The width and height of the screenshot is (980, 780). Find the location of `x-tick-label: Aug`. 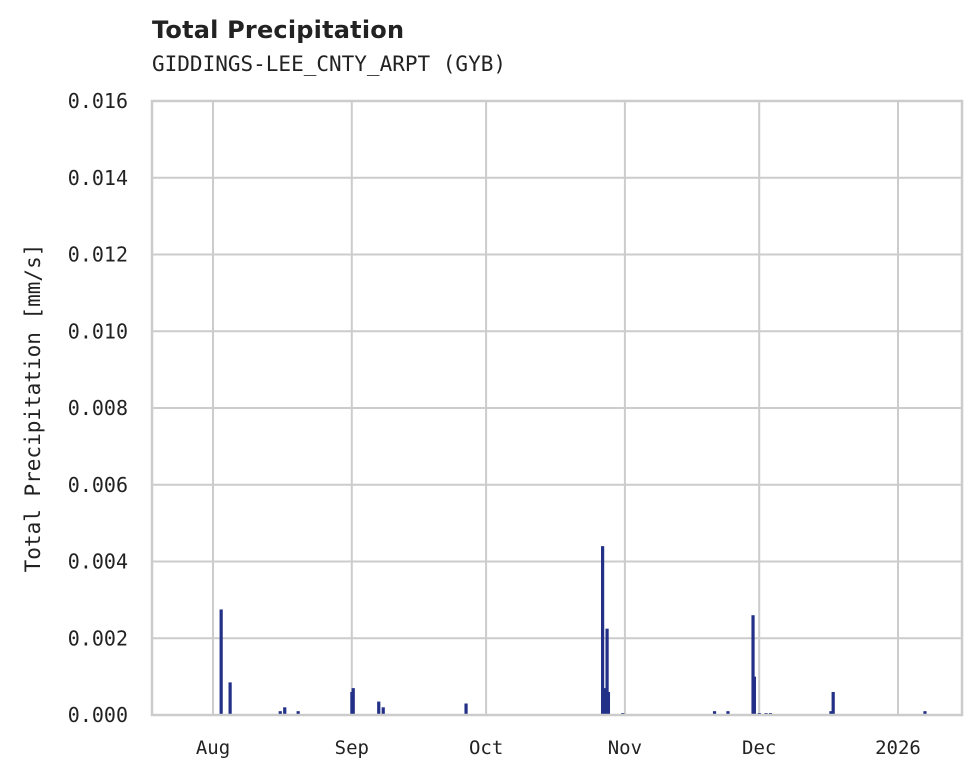

x-tick-label: Aug is located at coordinates (213, 748).